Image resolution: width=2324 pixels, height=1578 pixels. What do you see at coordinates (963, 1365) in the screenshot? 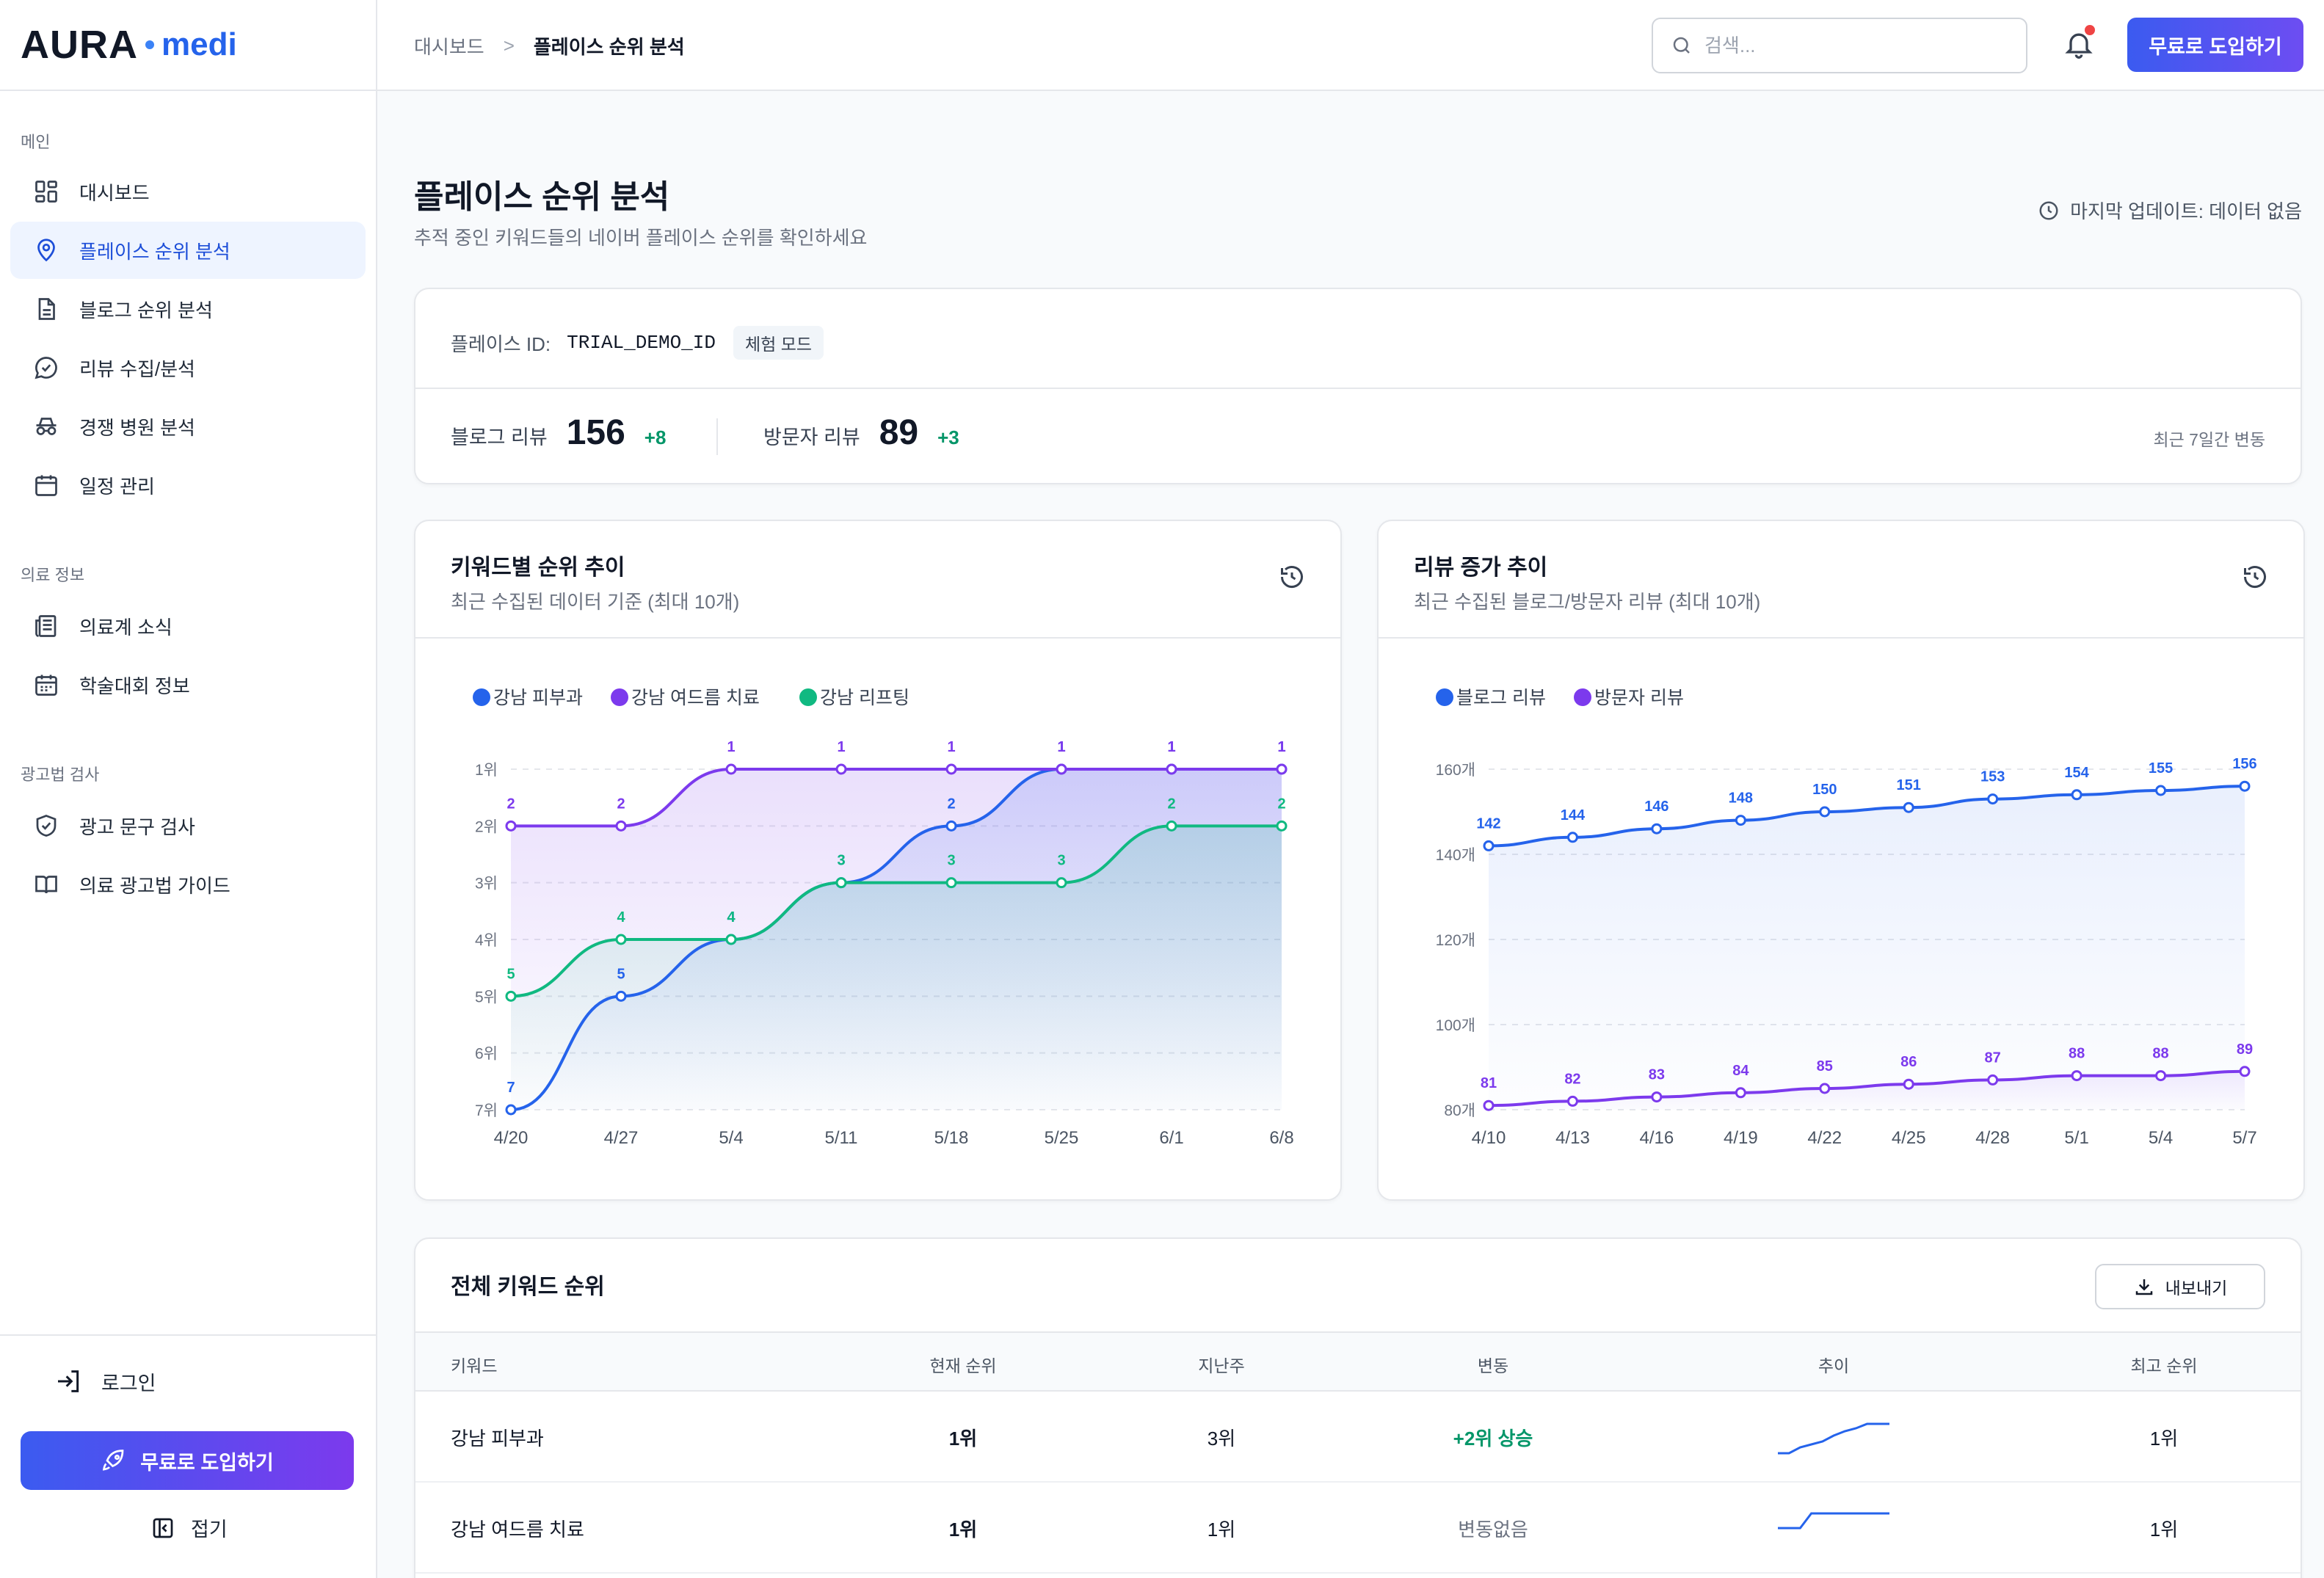
I see `col-current-rank: 현재 순위` at bounding box center [963, 1365].